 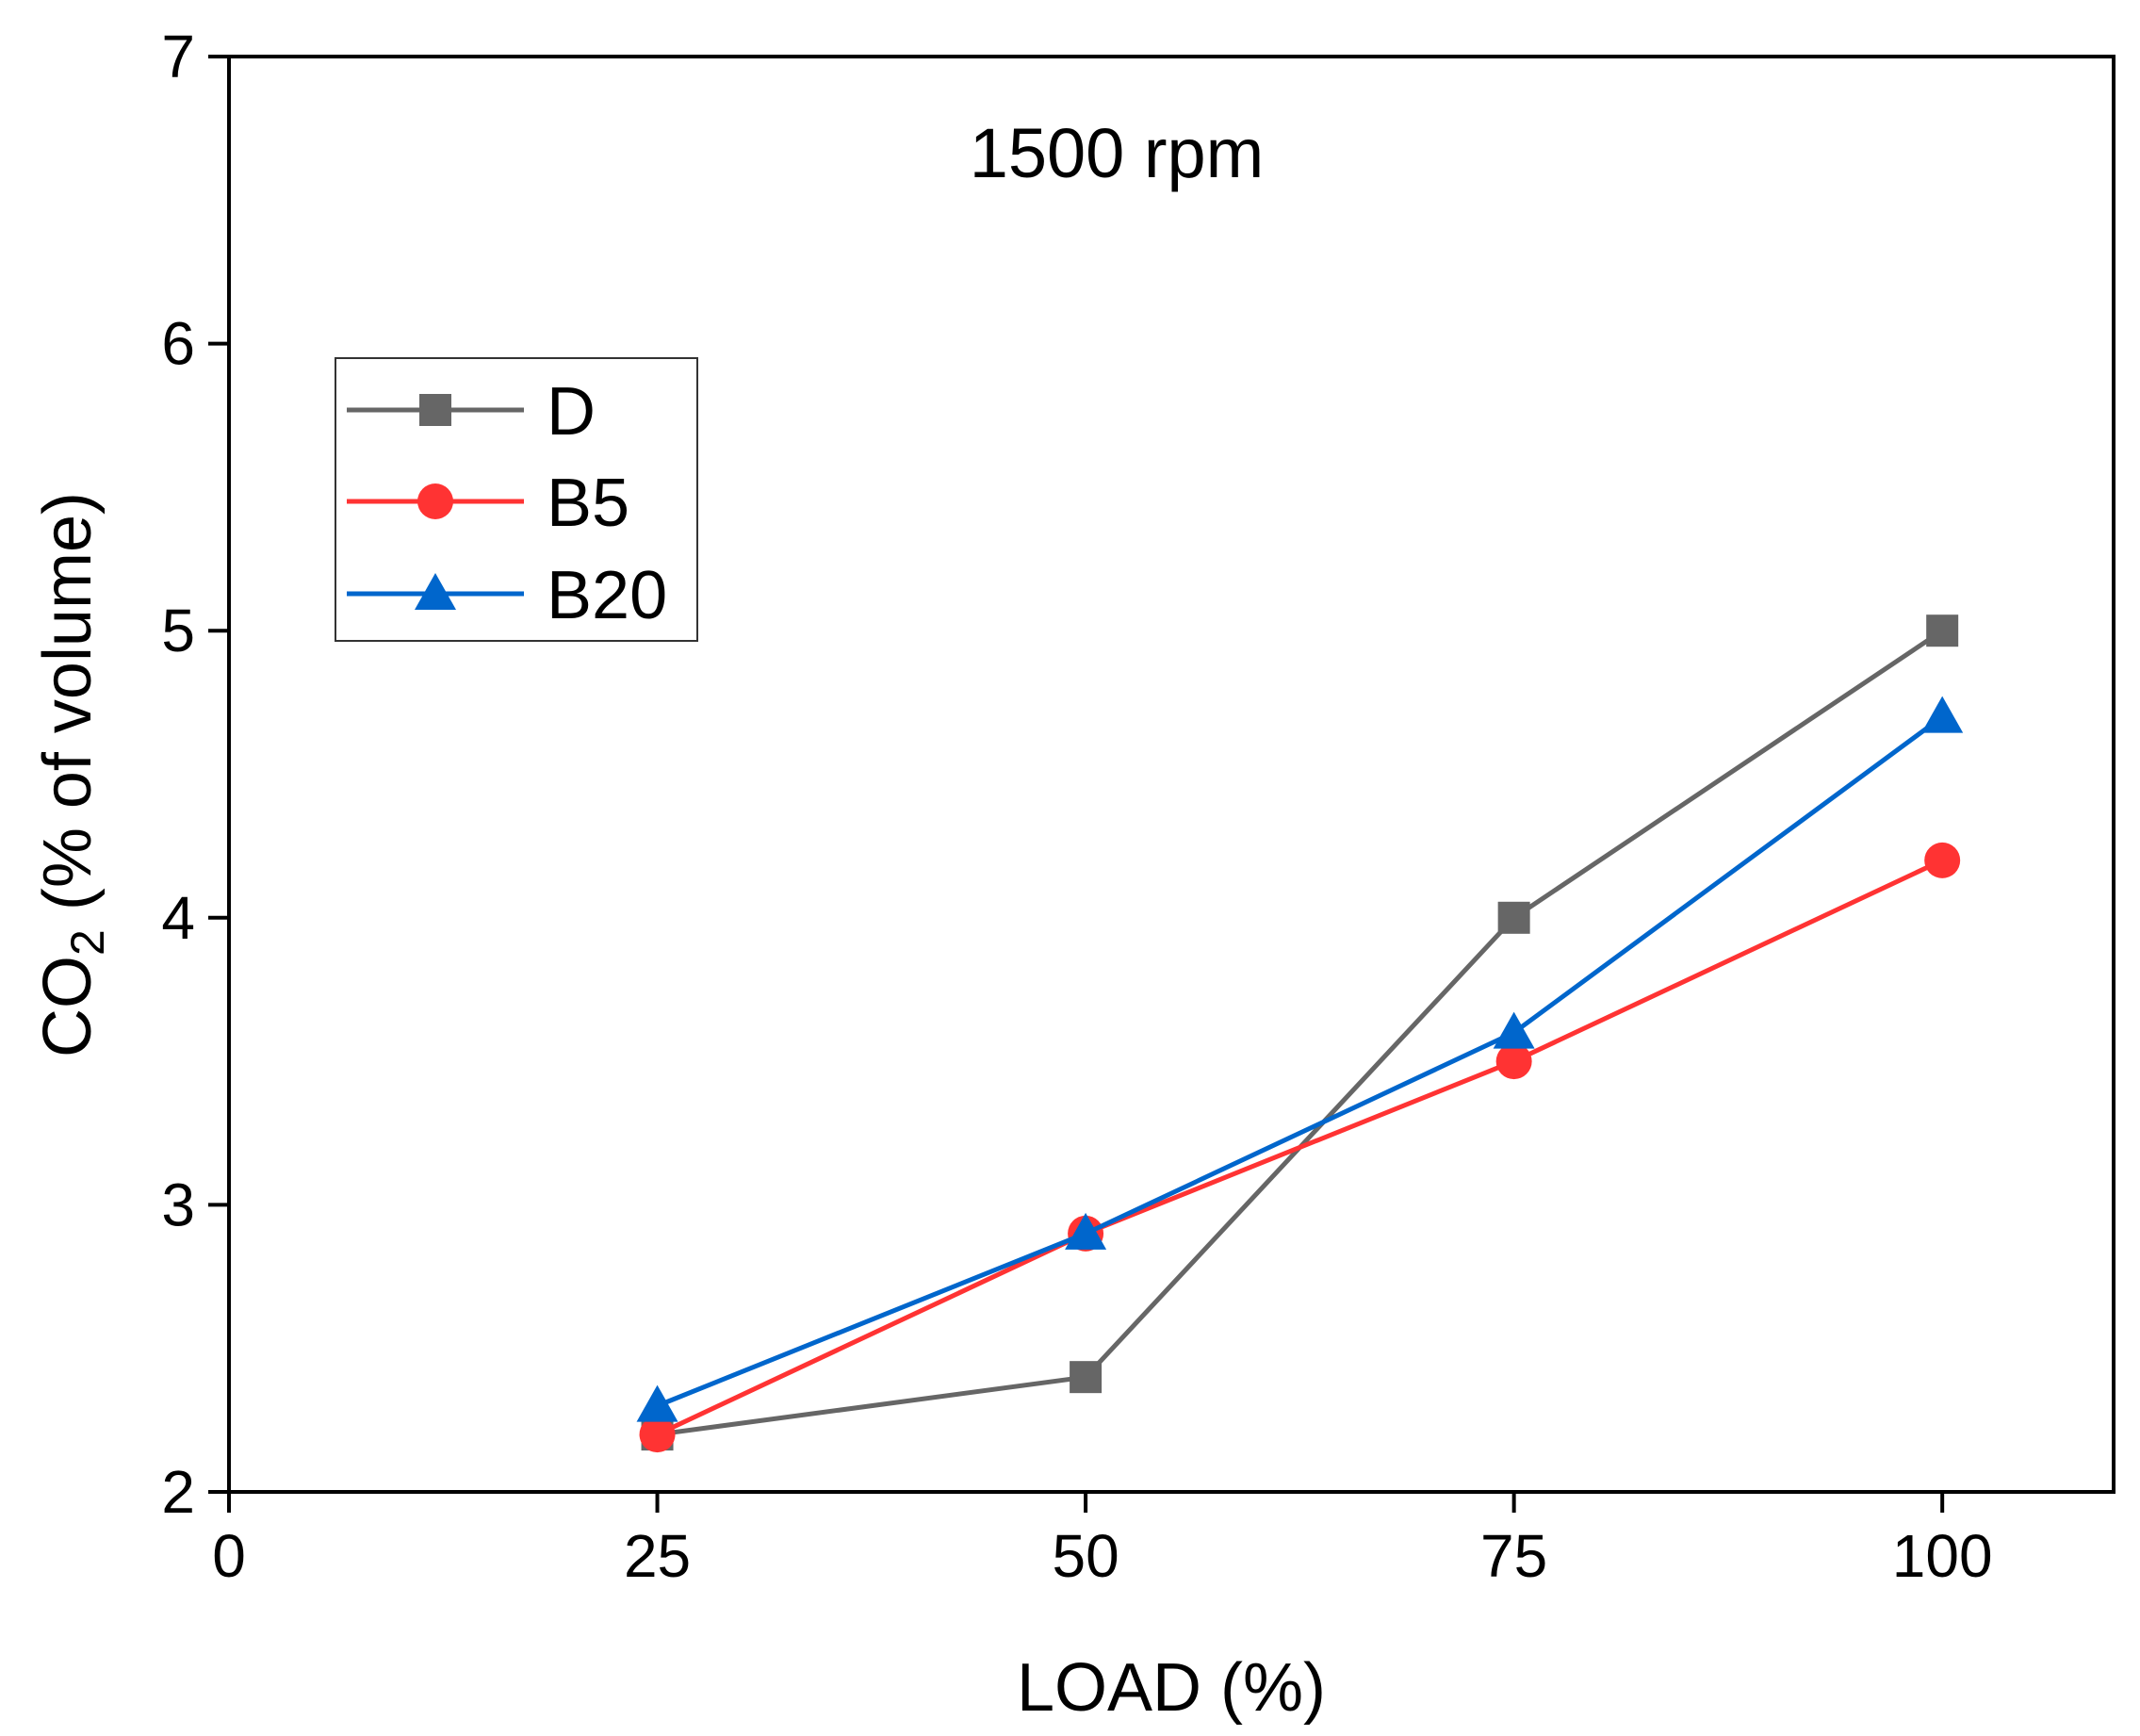 I want to click on annotation-rpm: 1500 rpm, so click(x=1117, y=153).